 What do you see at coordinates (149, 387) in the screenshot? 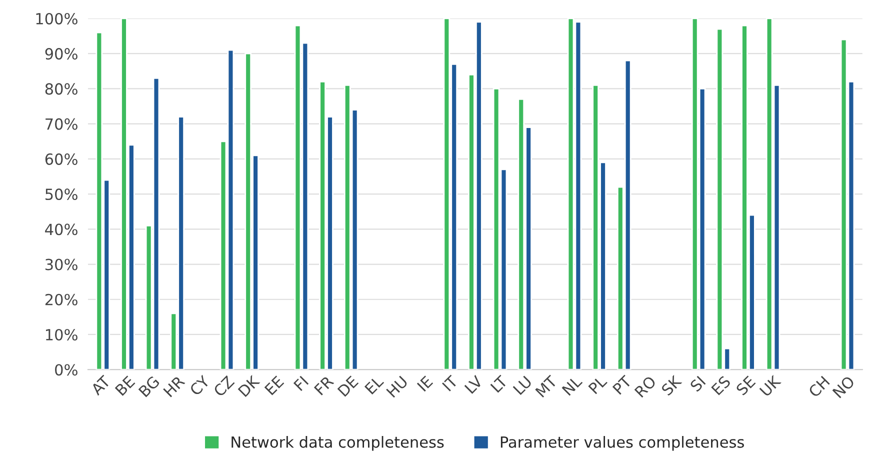
I see `x-tick-label: BG` at bounding box center [149, 387].